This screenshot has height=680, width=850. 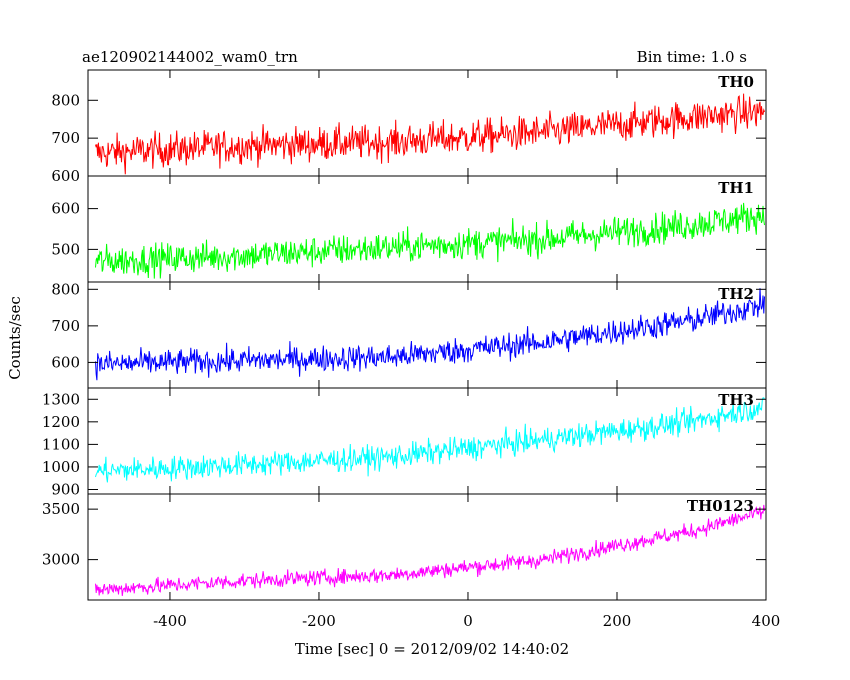 I want to click on y-tick-label: 3500, so click(x=61, y=509).